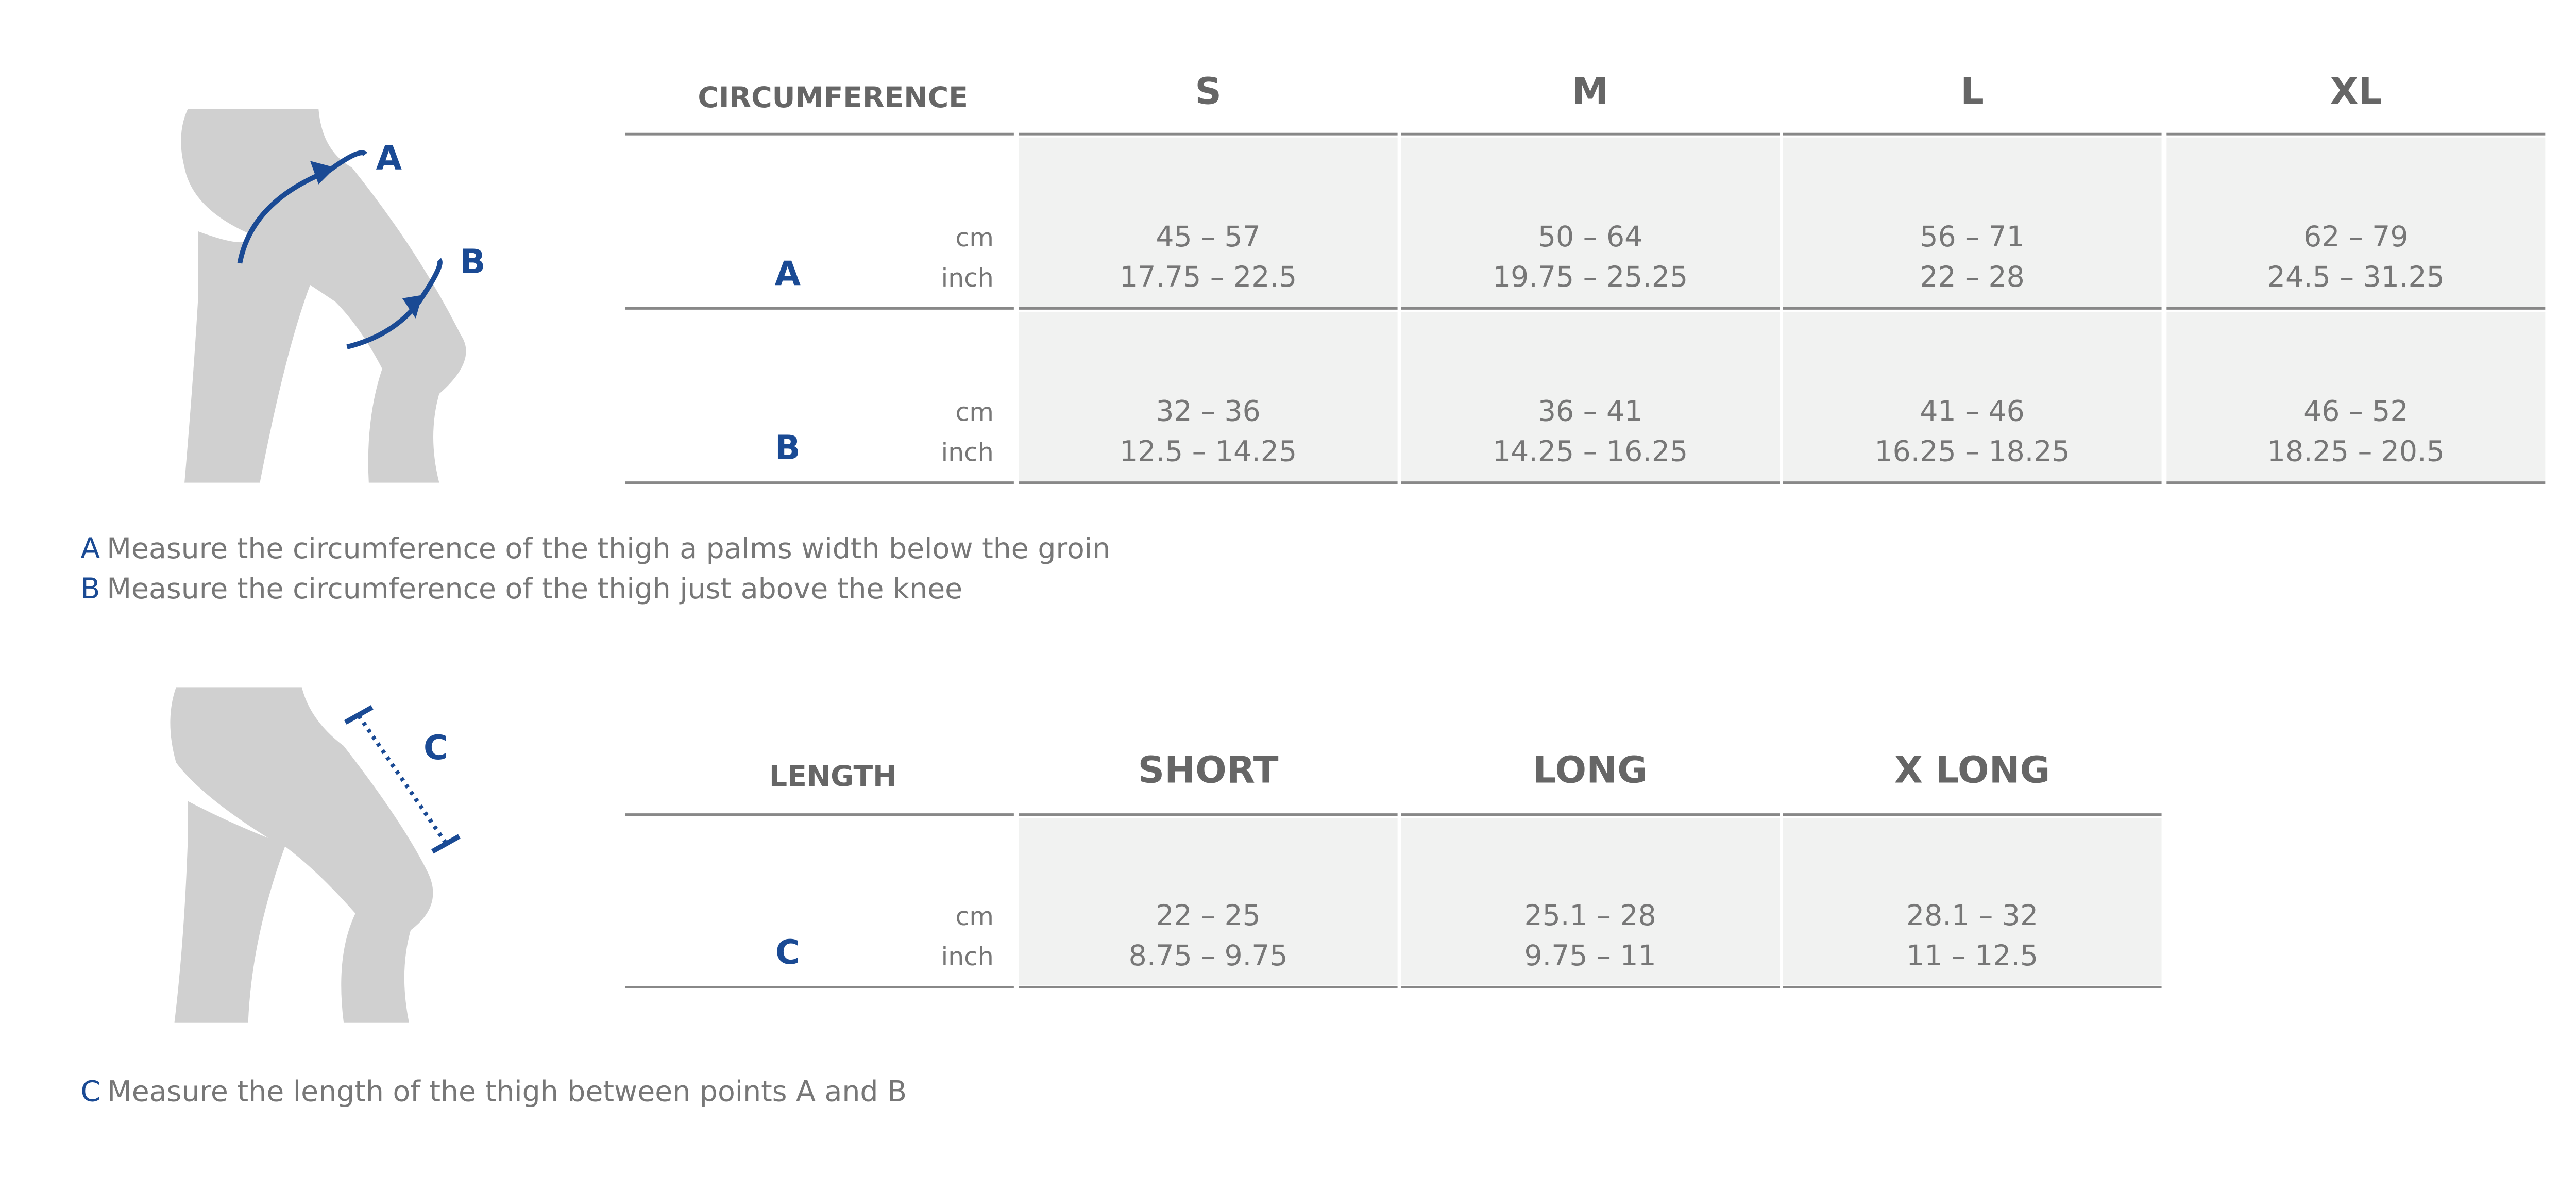  Describe the element at coordinates (435, 748) in the screenshot. I see `figure-label: C` at that location.